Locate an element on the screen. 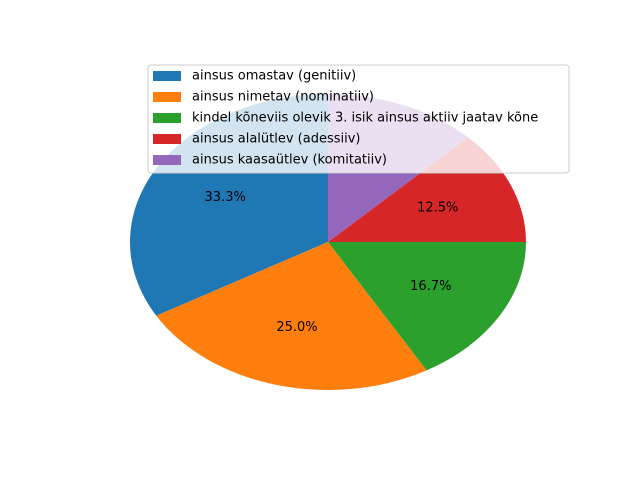  pie-slice-percent-label: 33.3% is located at coordinates (225, 197).